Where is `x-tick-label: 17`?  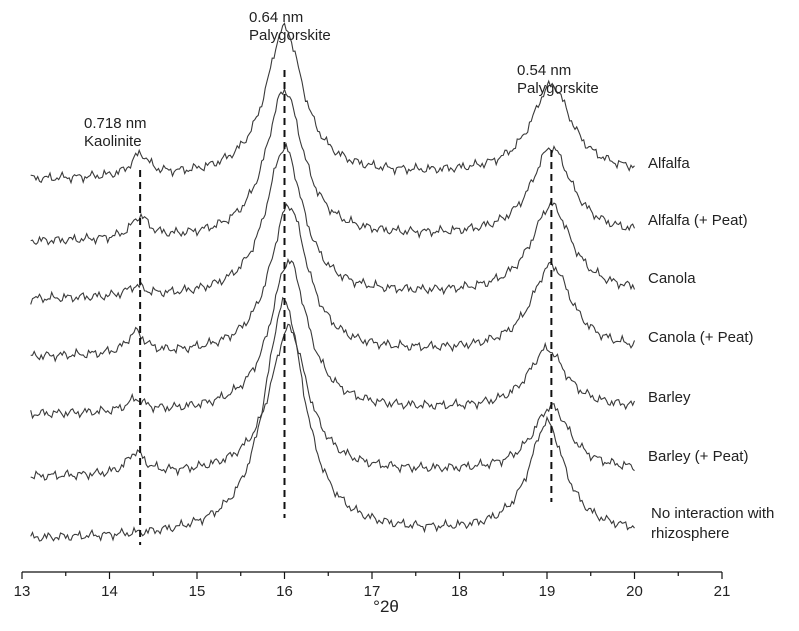 x-tick-label: 17 is located at coordinates (372, 591).